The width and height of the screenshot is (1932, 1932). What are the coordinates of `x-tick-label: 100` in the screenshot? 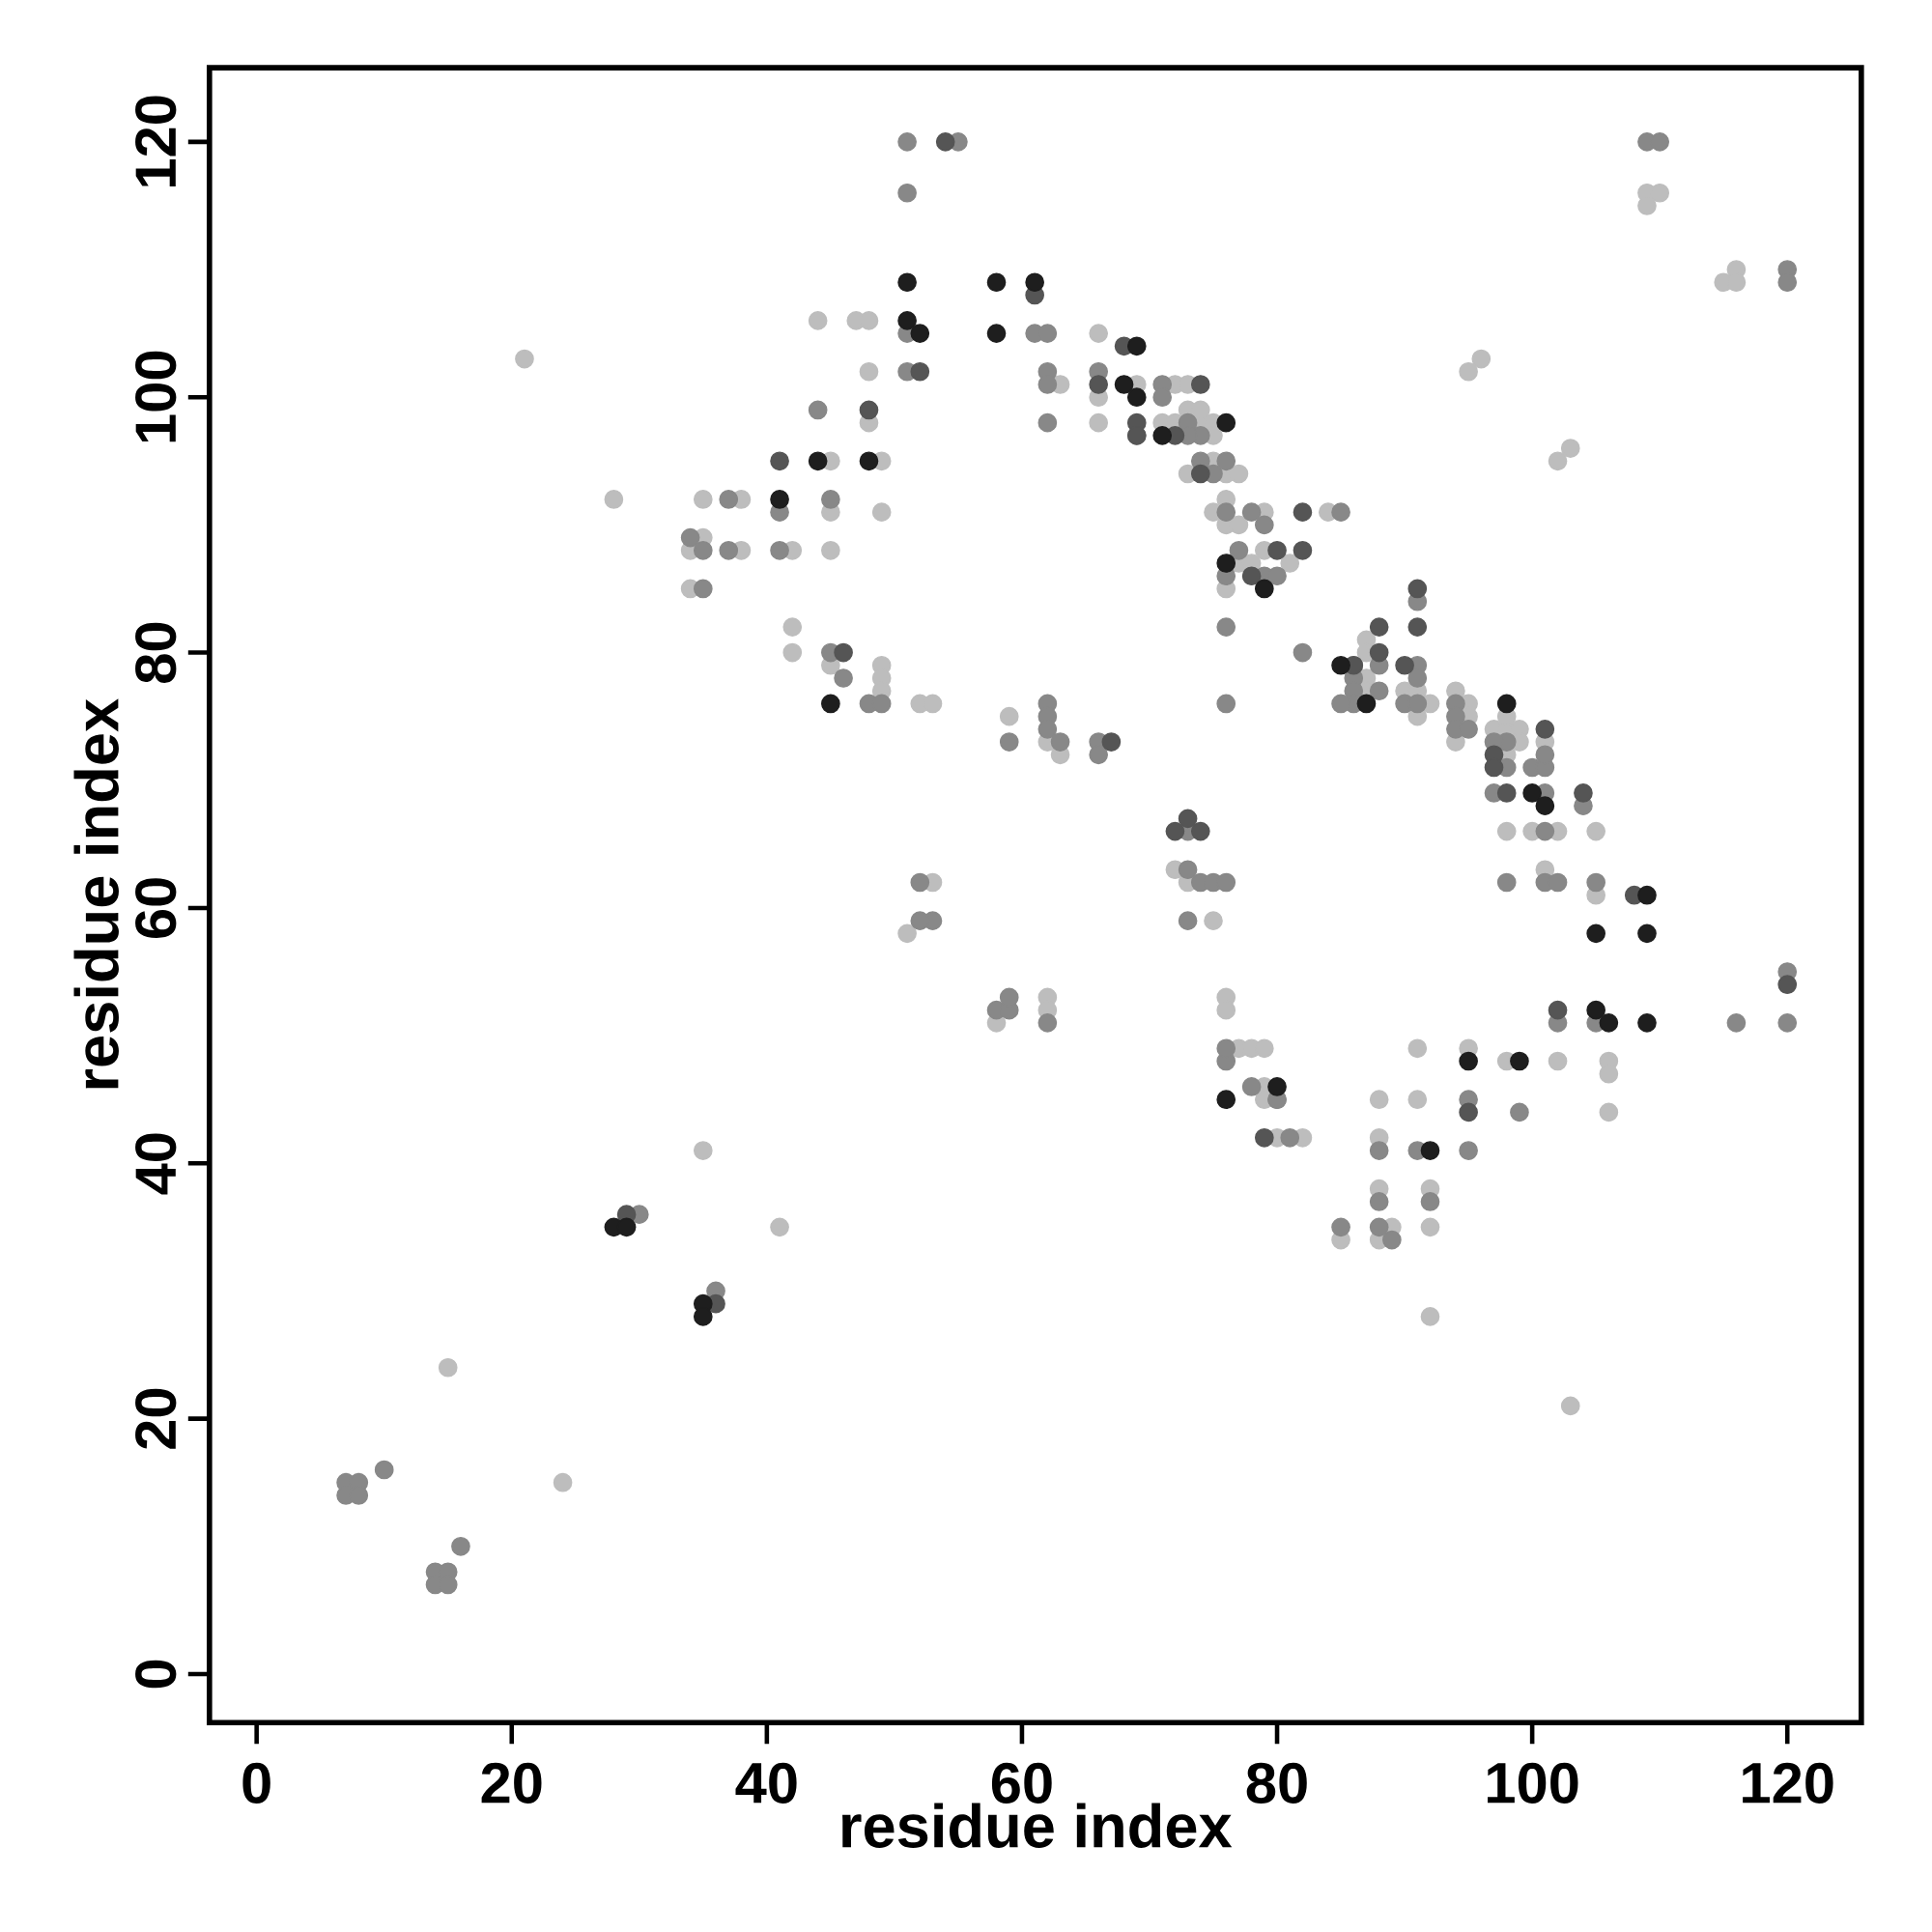 It's located at (1533, 1783).